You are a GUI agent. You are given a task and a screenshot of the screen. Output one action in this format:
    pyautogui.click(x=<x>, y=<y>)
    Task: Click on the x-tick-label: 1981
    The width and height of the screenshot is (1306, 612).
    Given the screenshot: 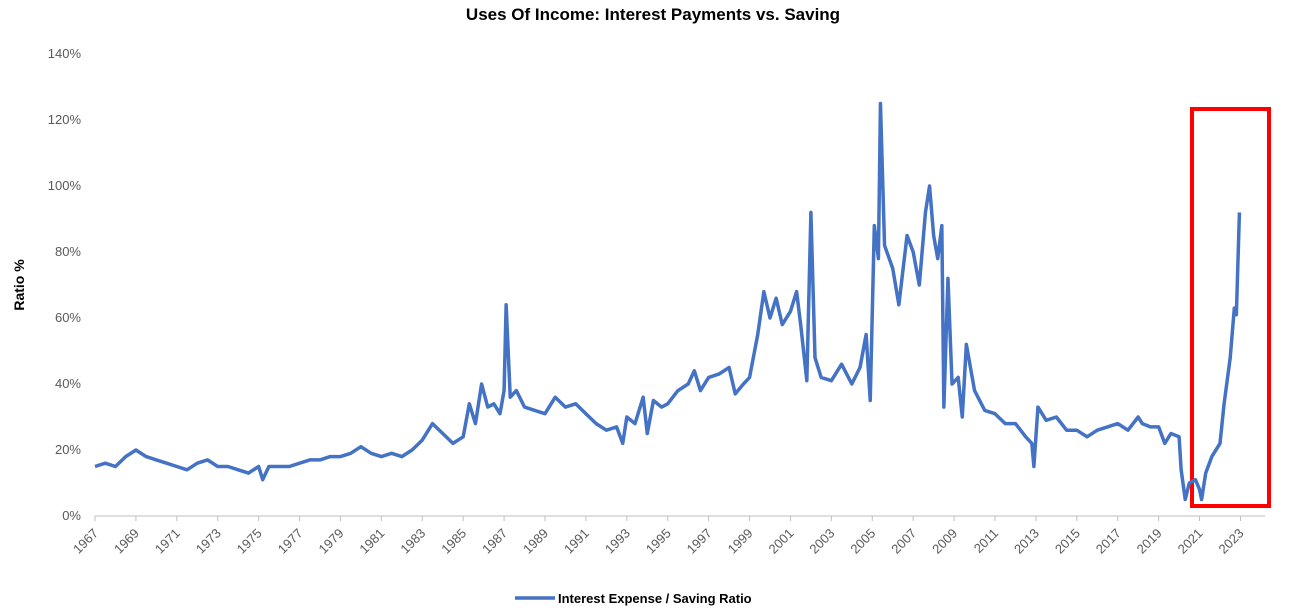 What is the action you would take?
    pyautogui.click(x=371, y=541)
    